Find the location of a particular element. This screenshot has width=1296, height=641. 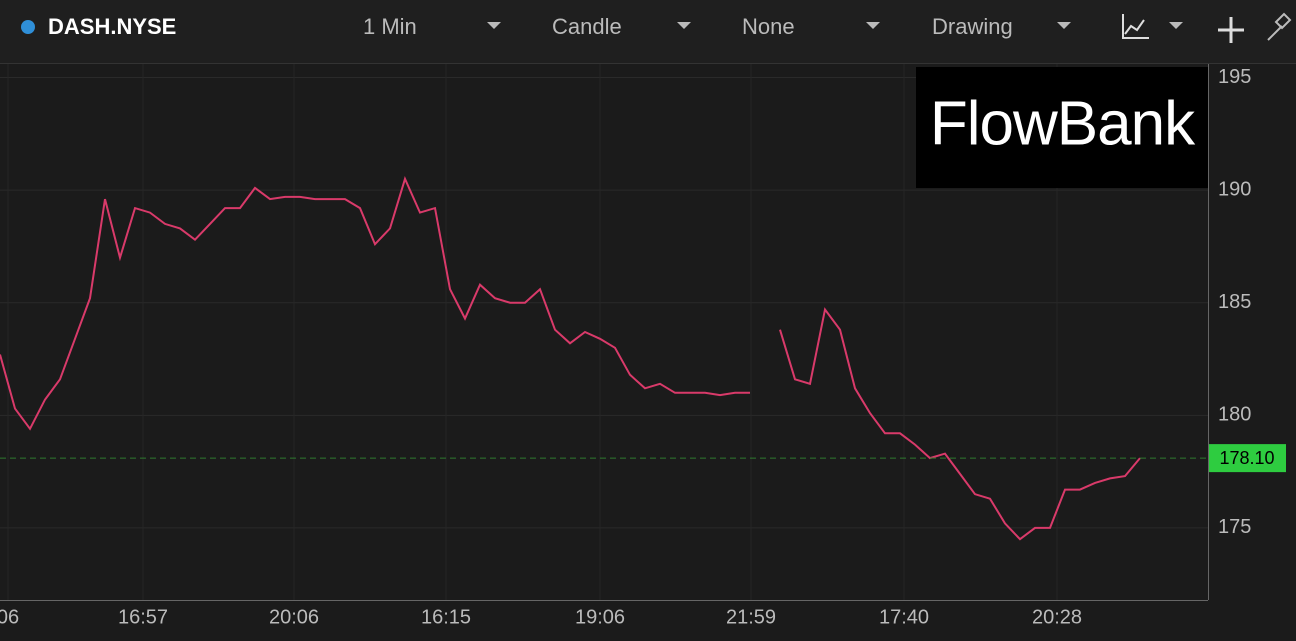

x-tick-label: 19:06 is located at coordinates (600, 617).